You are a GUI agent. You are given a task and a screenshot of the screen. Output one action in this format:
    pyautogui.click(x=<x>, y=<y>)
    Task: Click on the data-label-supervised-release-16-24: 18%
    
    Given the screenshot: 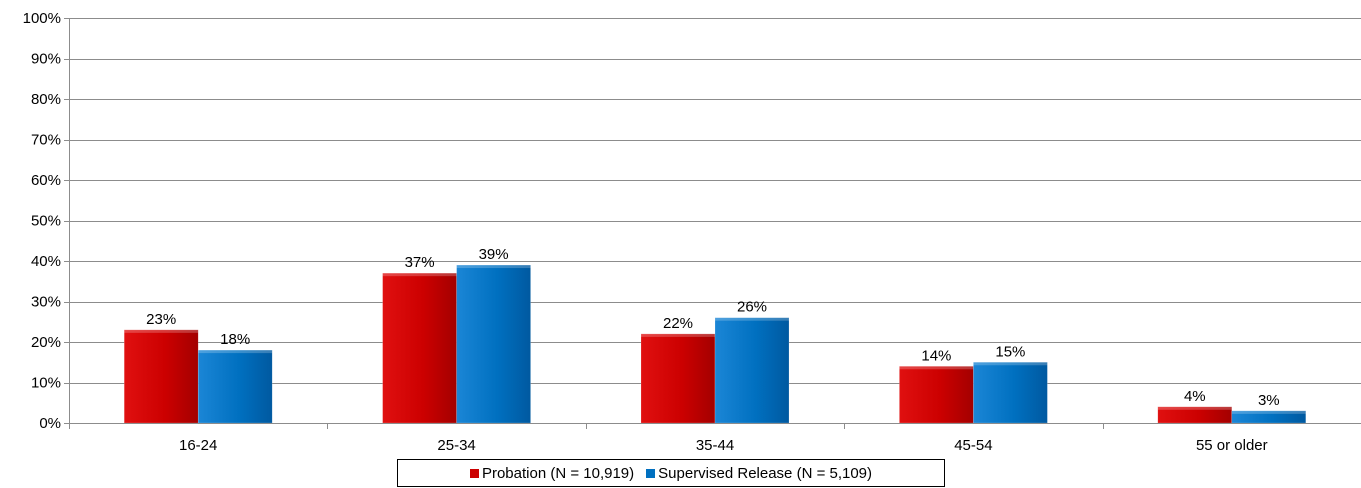 What is the action you would take?
    pyautogui.click(x=235, y=339)
    